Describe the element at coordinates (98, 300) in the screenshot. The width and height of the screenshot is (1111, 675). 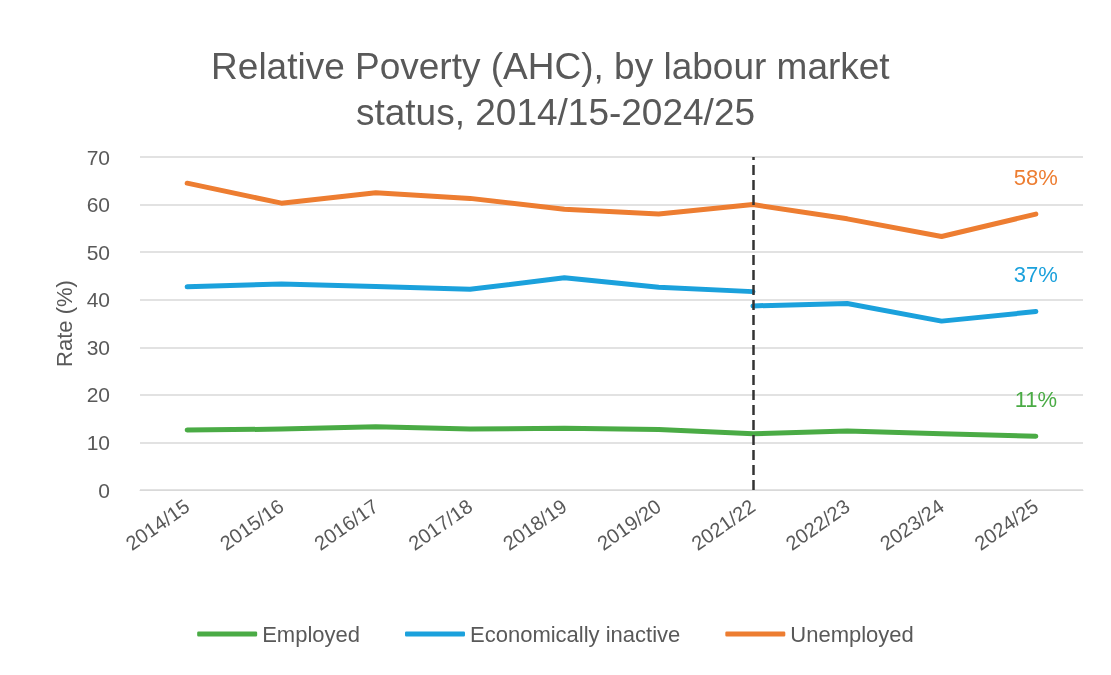
I see `y-tick-label: 40` at that location.